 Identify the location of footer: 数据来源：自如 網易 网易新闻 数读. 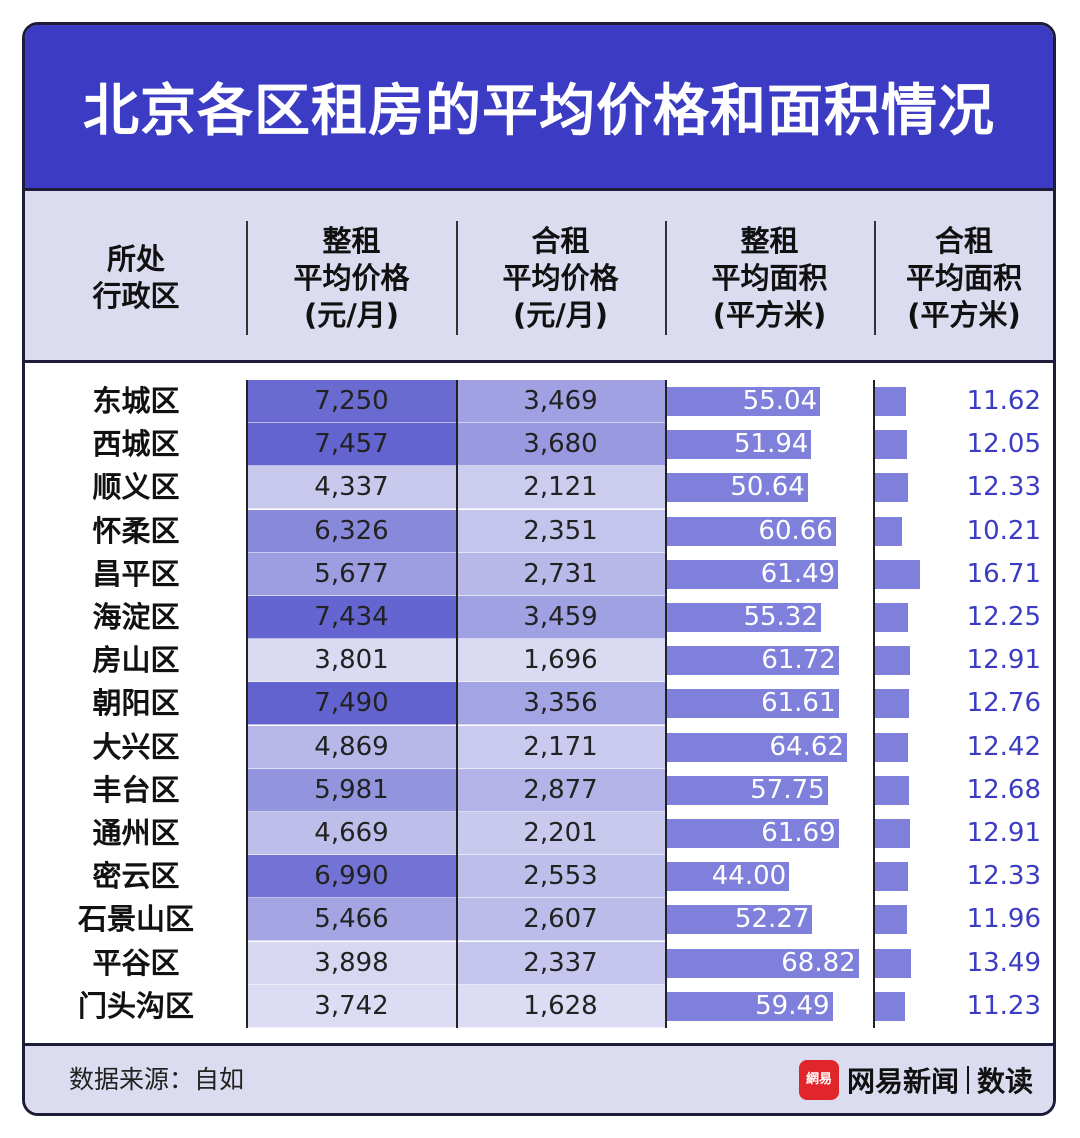
(539, 1078).